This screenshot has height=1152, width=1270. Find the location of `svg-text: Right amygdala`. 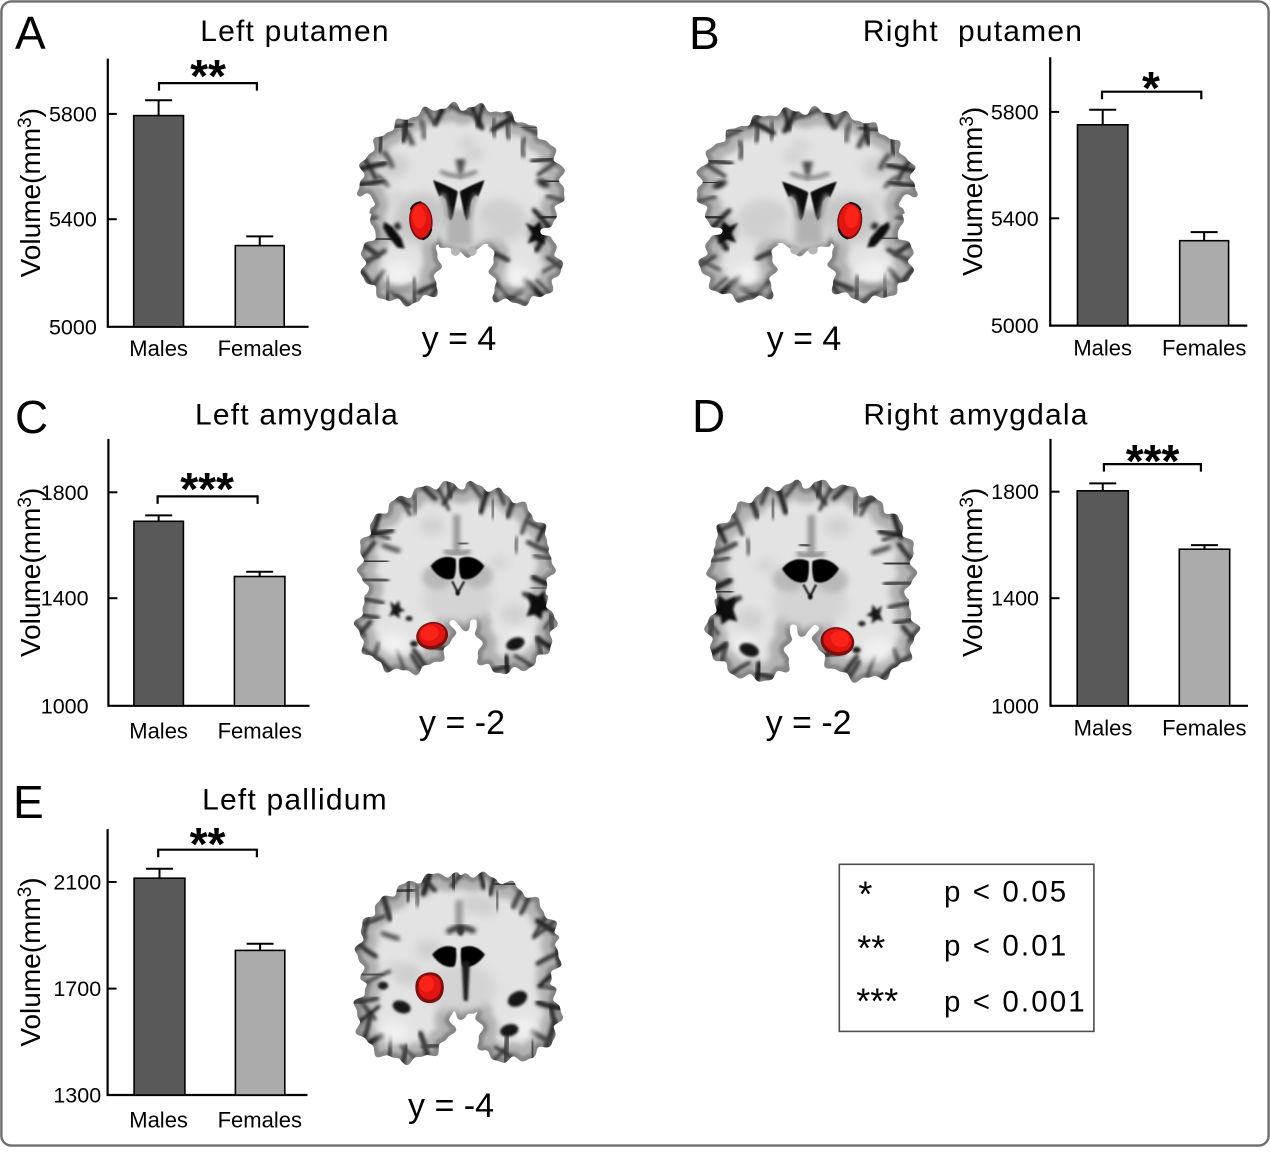

svg-text: Right amygdala is located at coordinates (975, 415).